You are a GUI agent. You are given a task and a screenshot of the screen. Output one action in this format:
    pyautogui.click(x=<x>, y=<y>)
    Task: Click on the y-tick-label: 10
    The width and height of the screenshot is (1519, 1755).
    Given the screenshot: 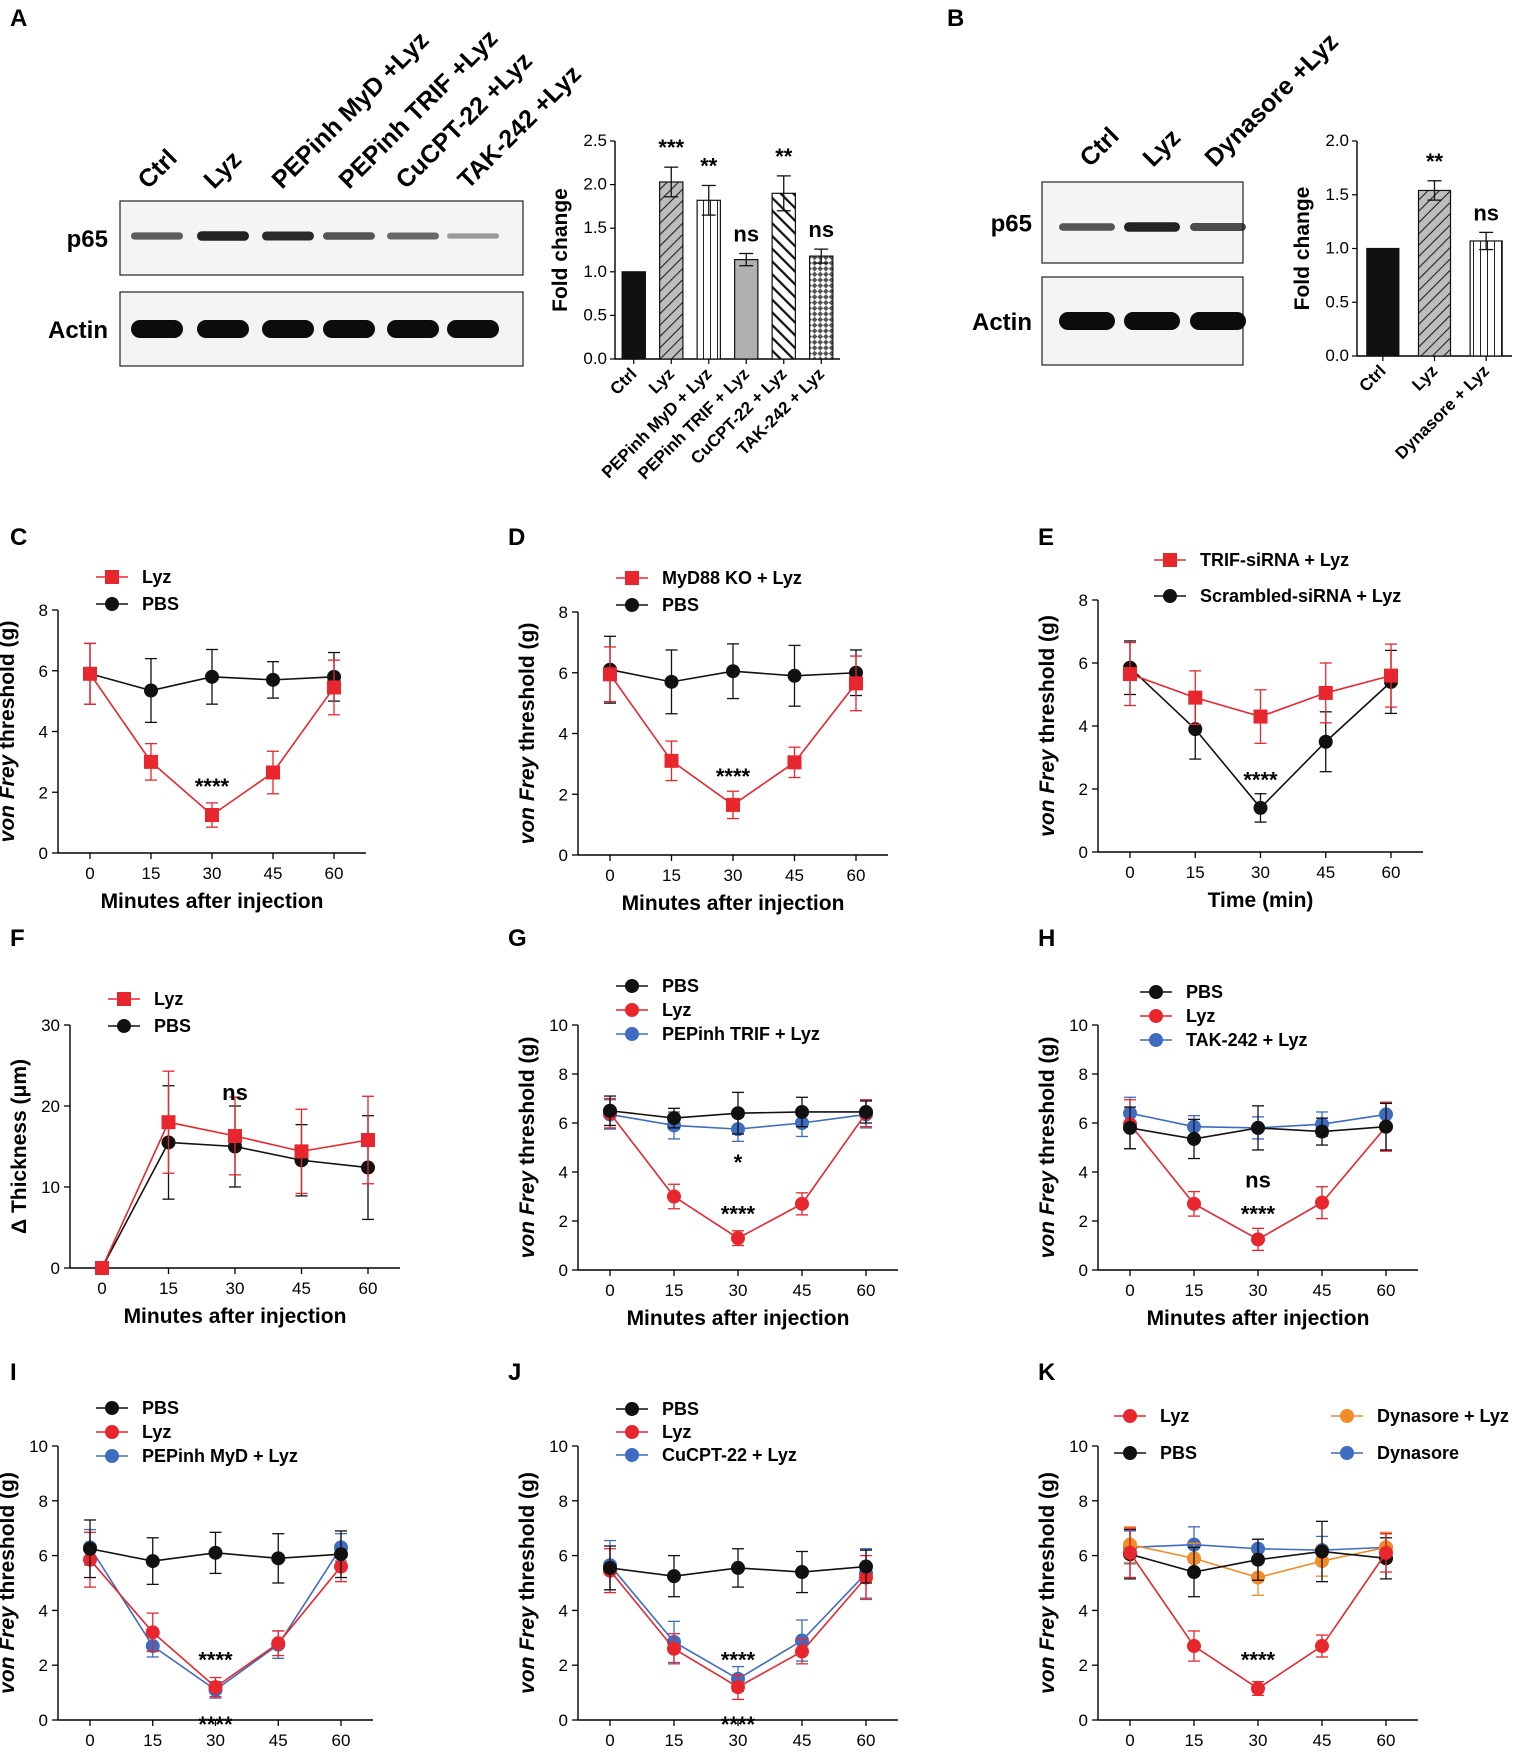 What is the action you would take?
    pyautogui.click(x=558, y=1025)
    